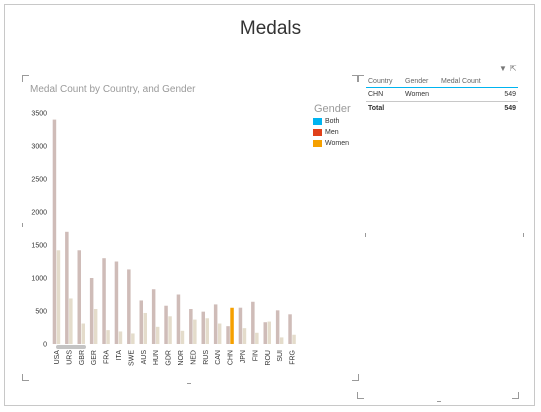  Describe the element at coordinates (41, 312) in the screenshot. I see `y-tick-label: 500` at that location.